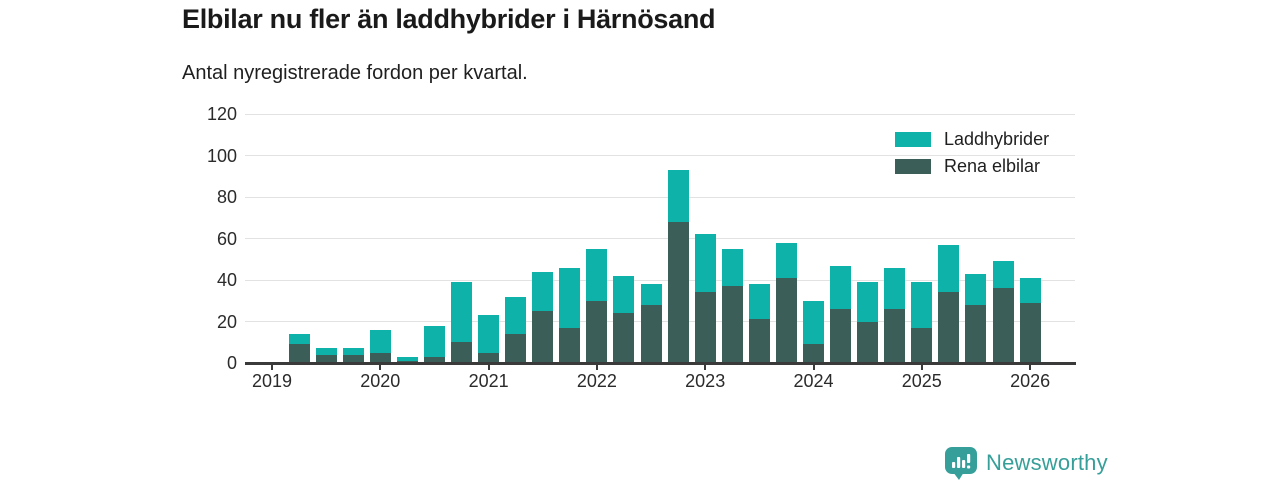  I want to click on bar-2023-q4, so click(786, 302).